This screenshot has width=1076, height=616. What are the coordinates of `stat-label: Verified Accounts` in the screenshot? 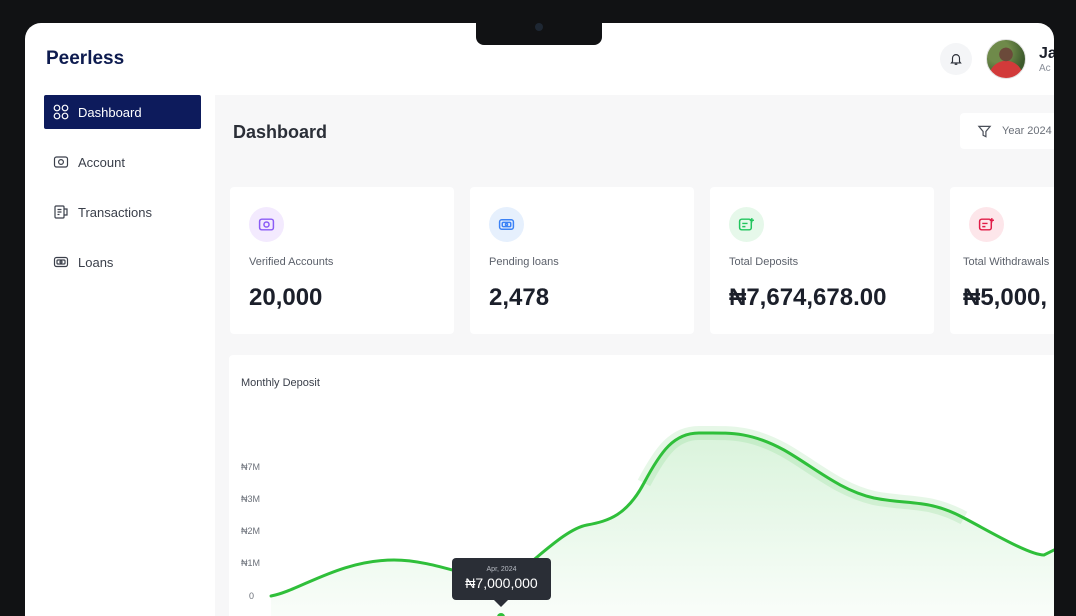 It's located at (291, 262).